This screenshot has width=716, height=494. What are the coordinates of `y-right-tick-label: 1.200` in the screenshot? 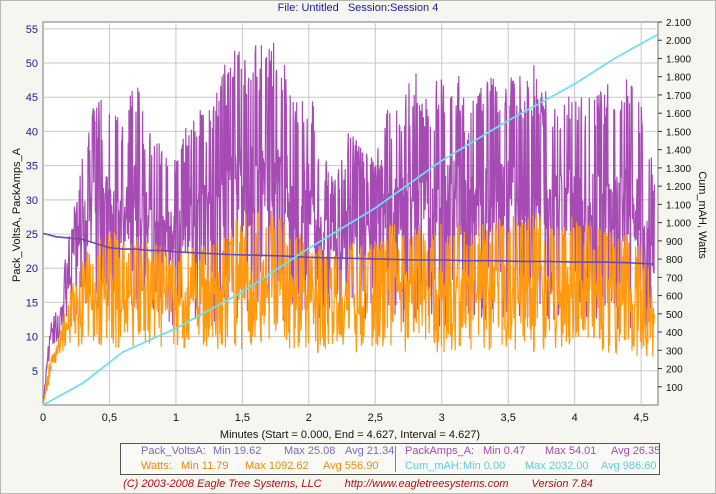 It's located at (678, 187).